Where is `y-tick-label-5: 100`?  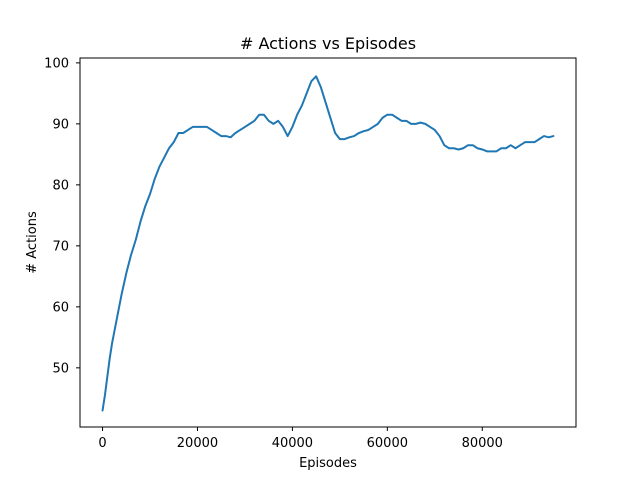 y-tick-label-5: 100 is located at coordinates (56, 63).